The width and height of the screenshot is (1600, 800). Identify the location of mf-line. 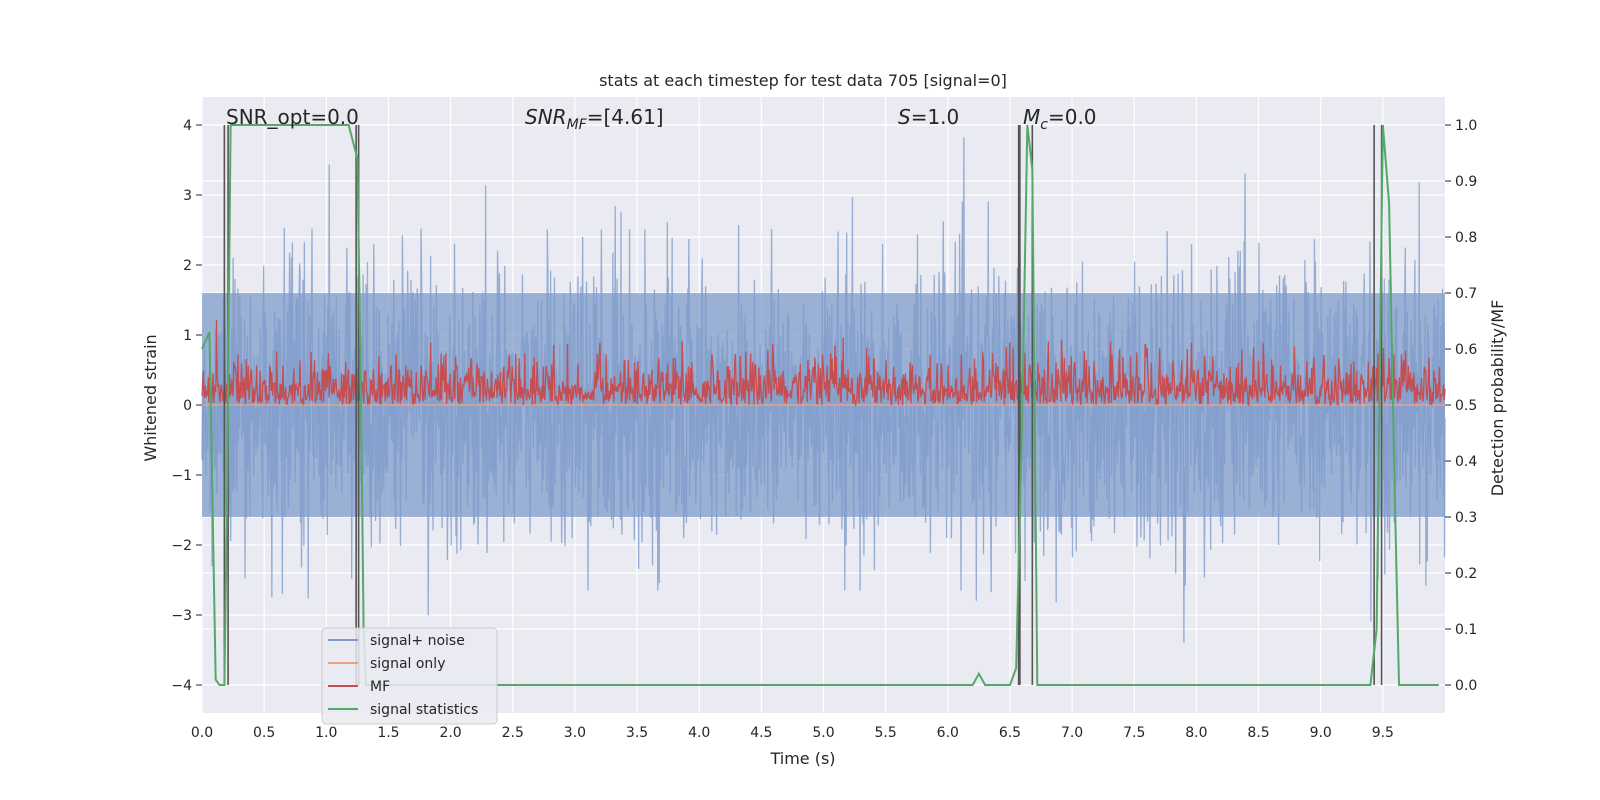
(823, 364).